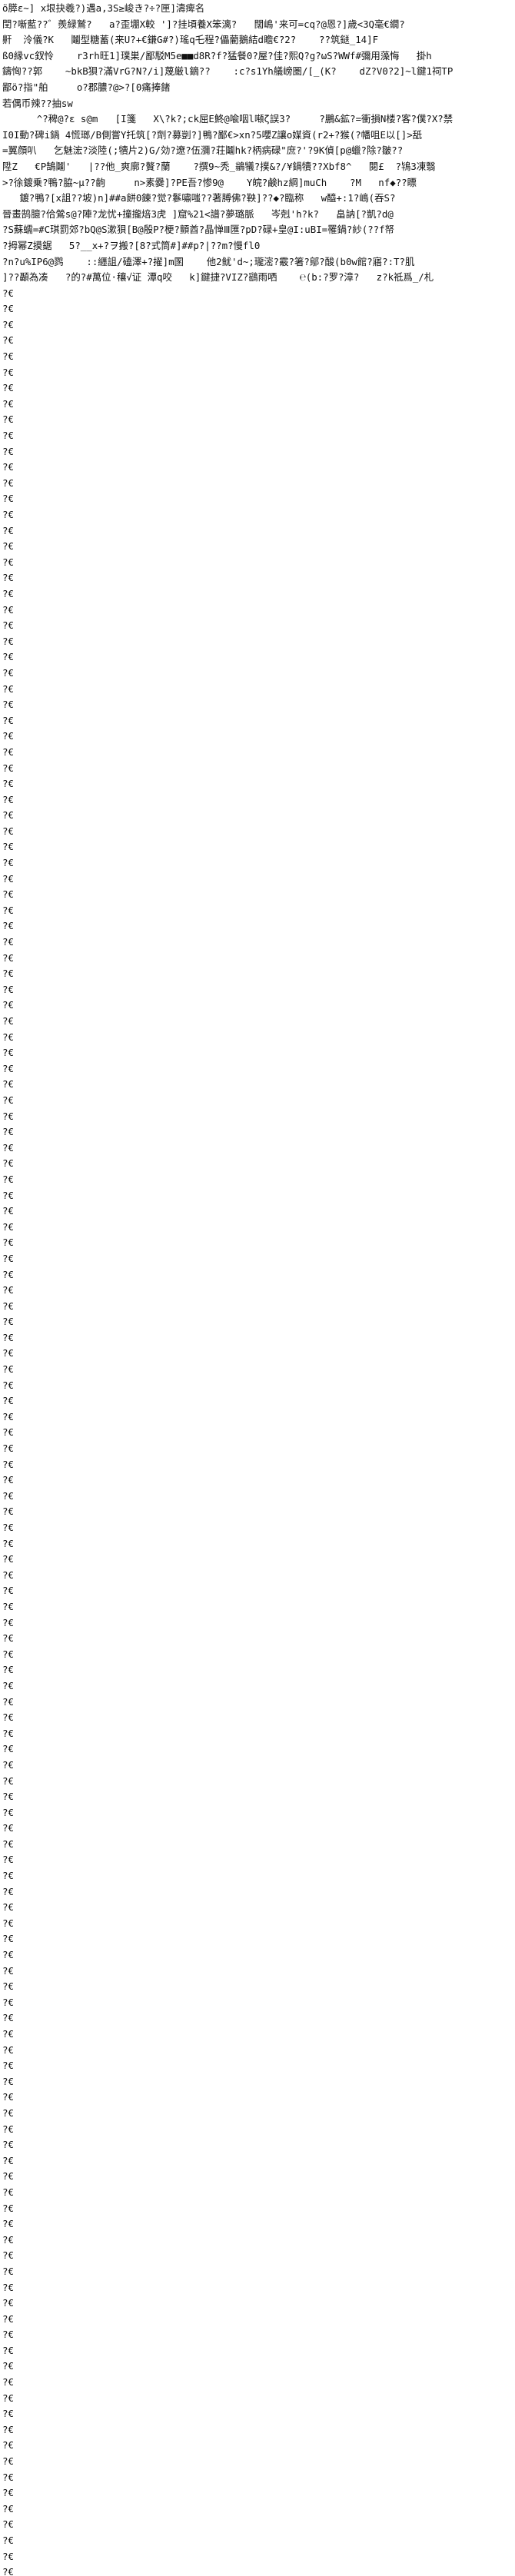  What do you see at coordinates (103, 8) in the screenshot?
I see `text-line: ö膵ε∼] x垠抉羲?)遇a,3S≥峻き?÷?匣]濤痺名` at bounding box center [103, 8].